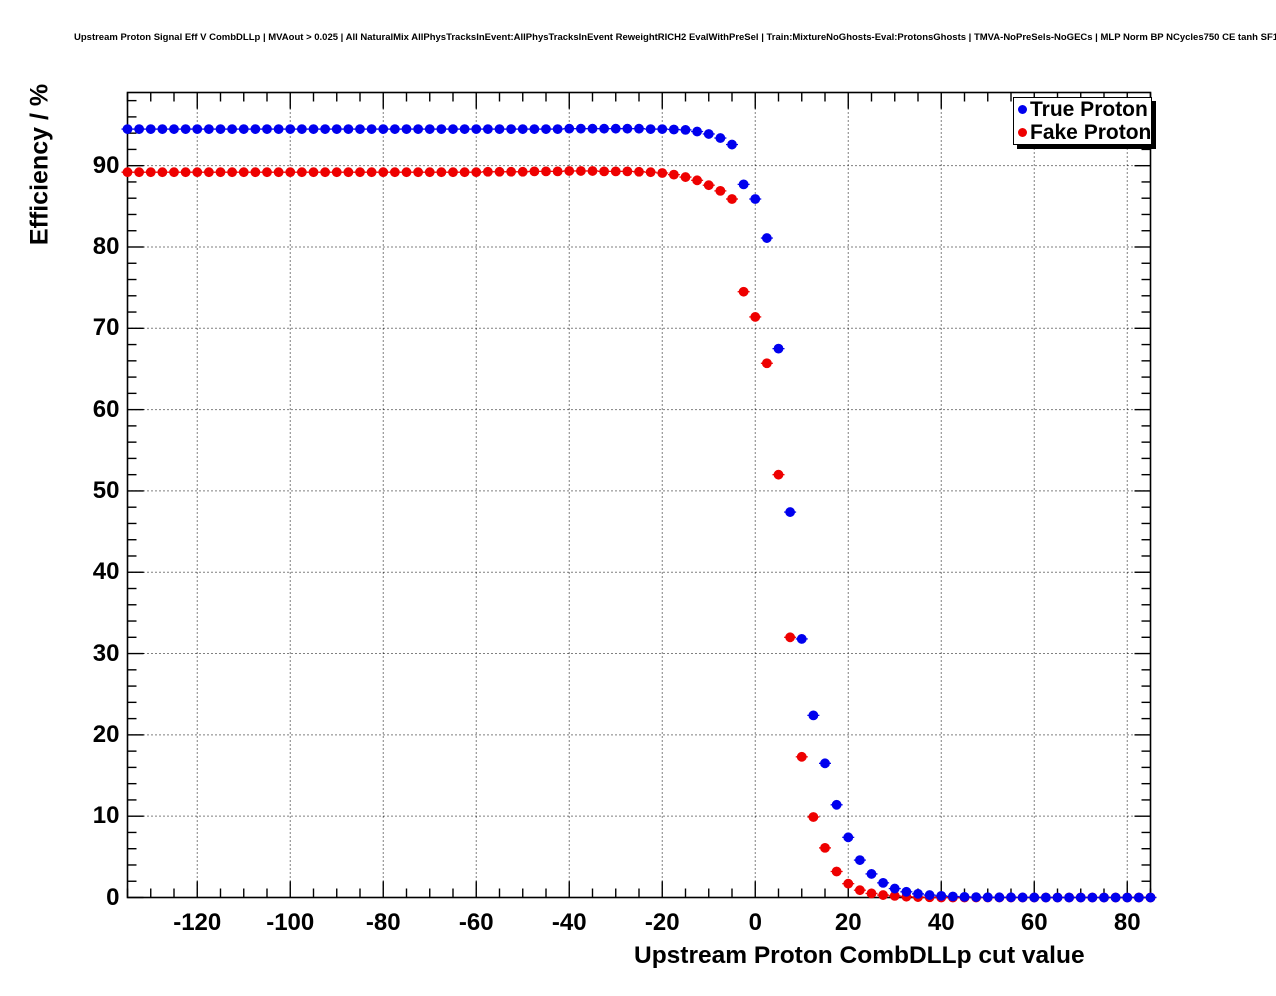 This screenshot has width=1276, height=996. What do you see at coordinates (197, 922) in the screenshot?
I see `x-tick-label: -120` at bounding box center [197, 922].